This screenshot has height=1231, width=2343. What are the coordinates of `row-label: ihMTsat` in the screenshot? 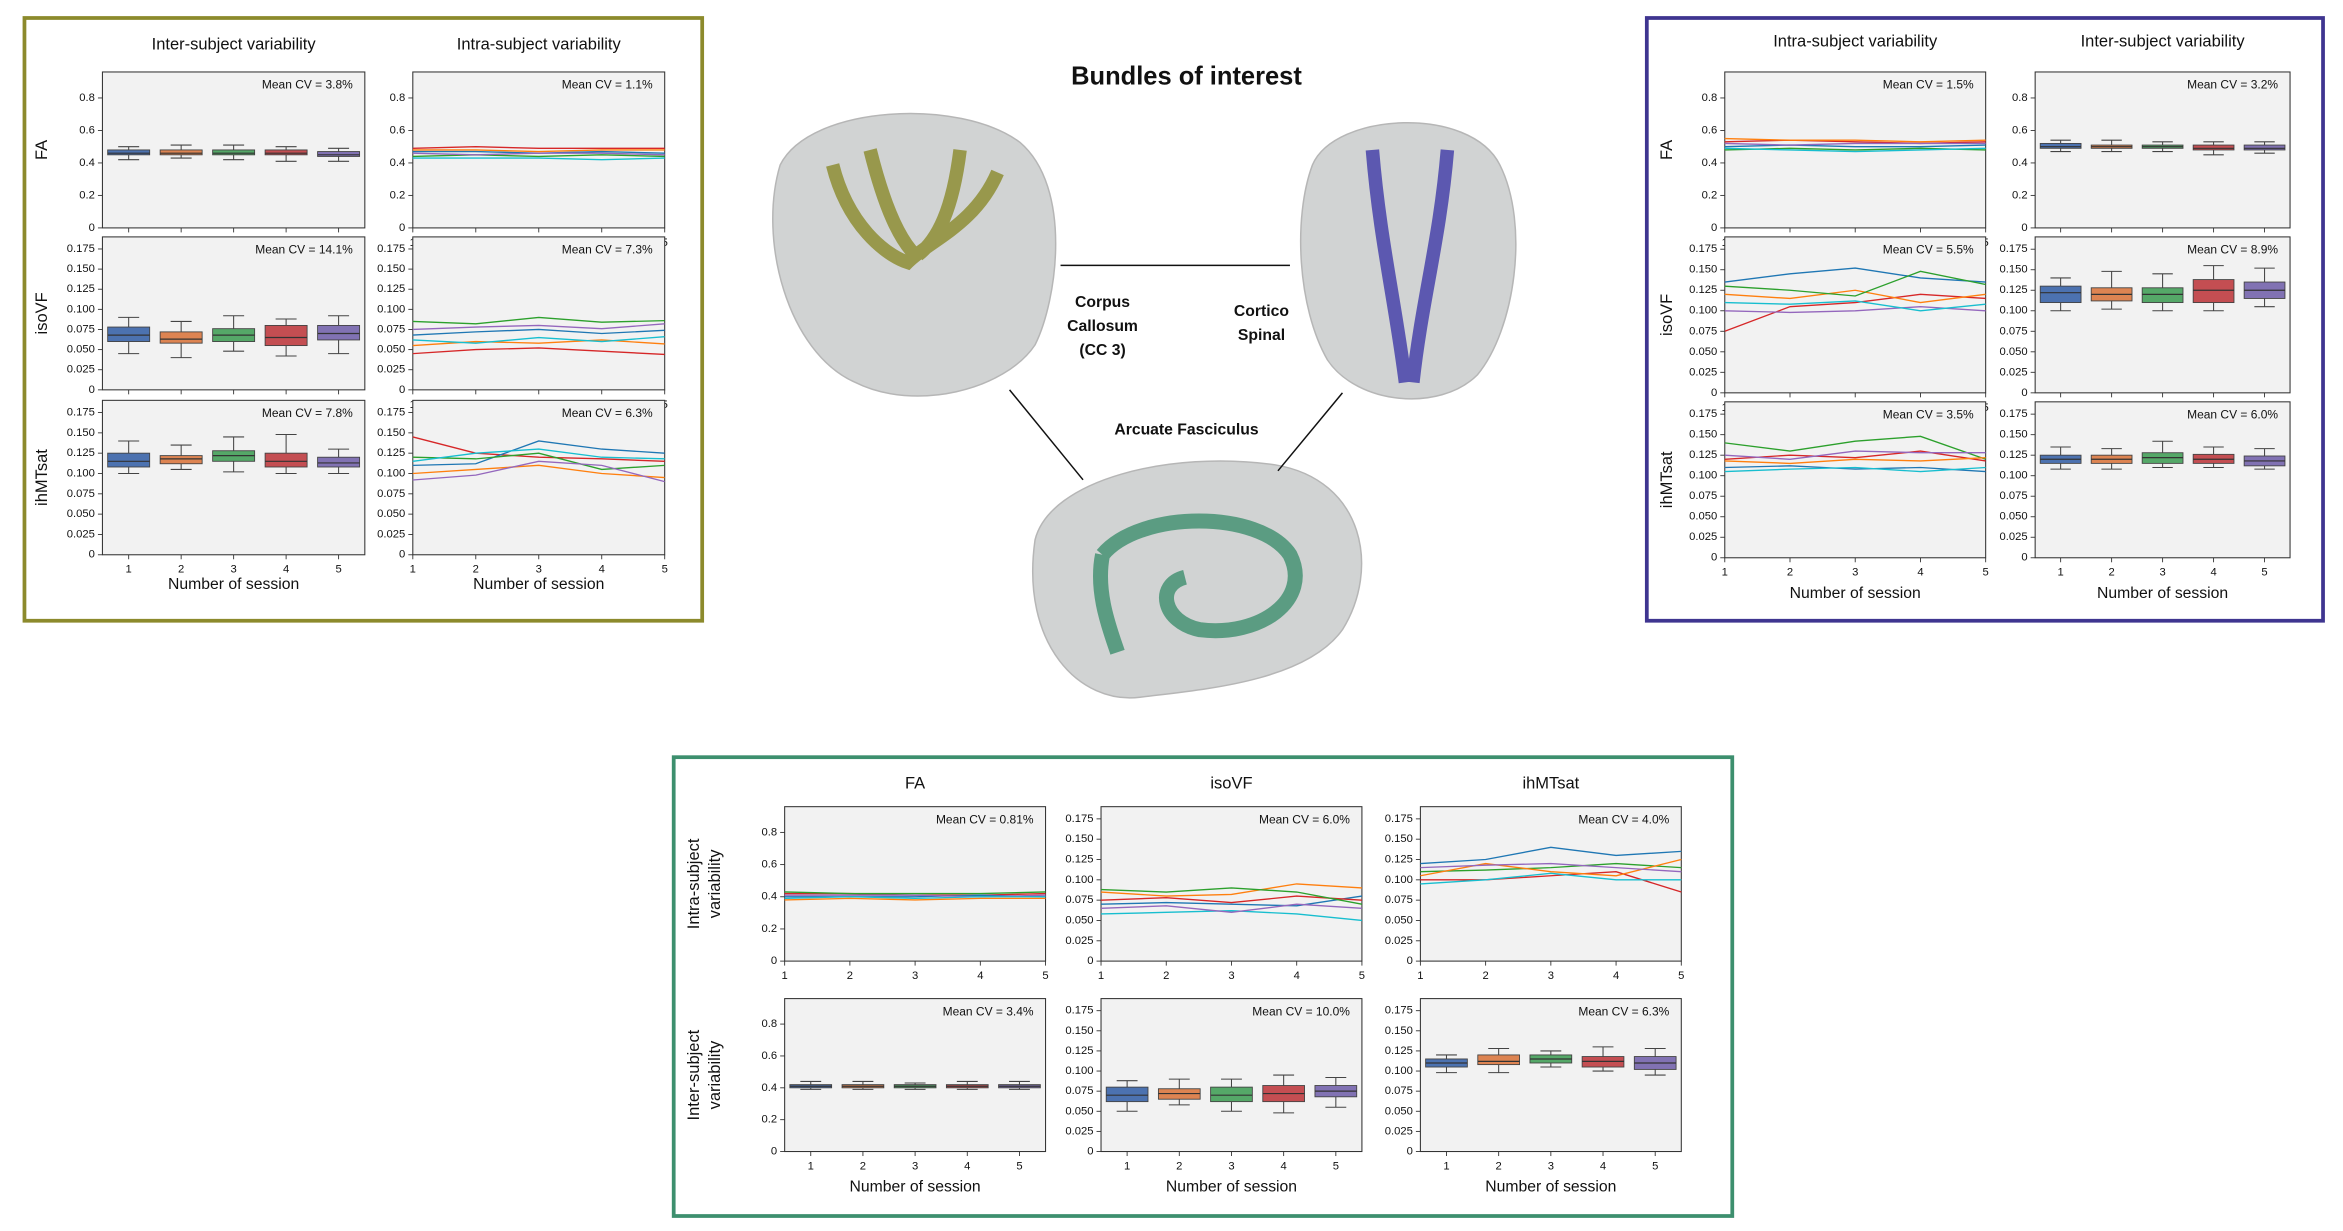 It's located at (42, 477).